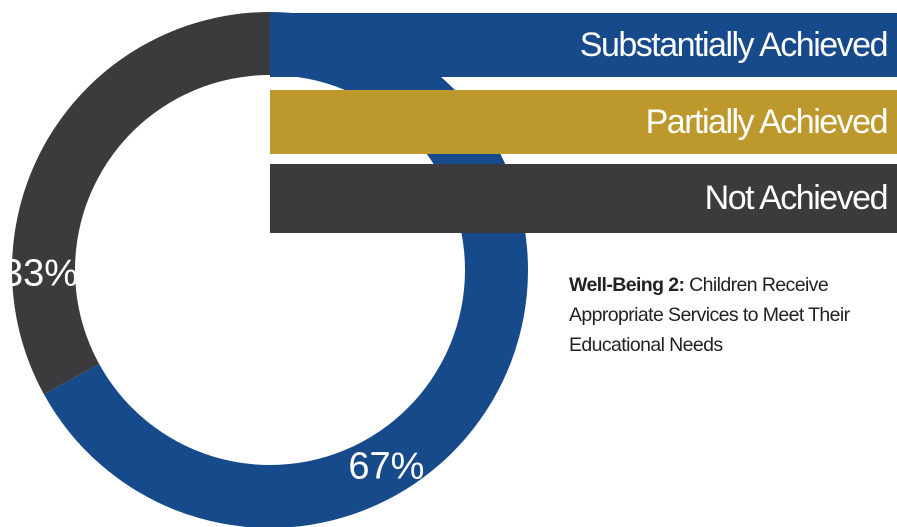  I want to click on legend-partially-achieved: Partially Achieved, so click(583, 122).